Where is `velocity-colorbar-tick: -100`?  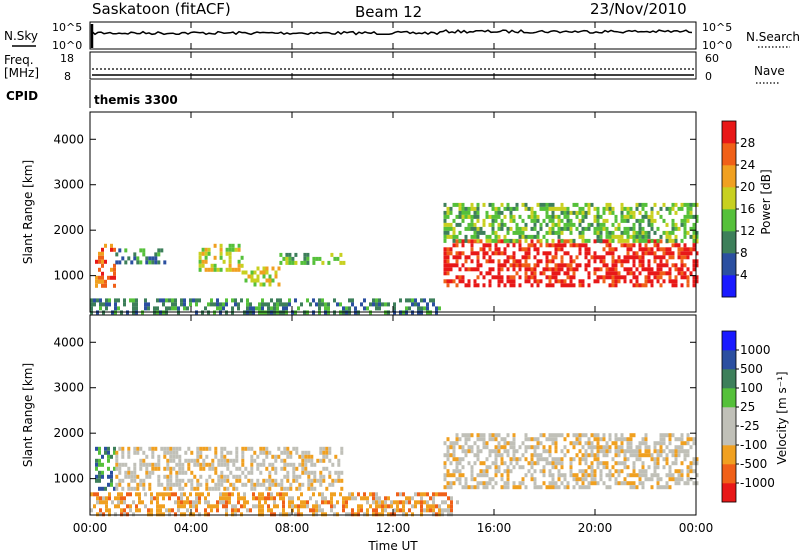
velocity-colorbar-tick: -100 is located at coordinates (753, 445).